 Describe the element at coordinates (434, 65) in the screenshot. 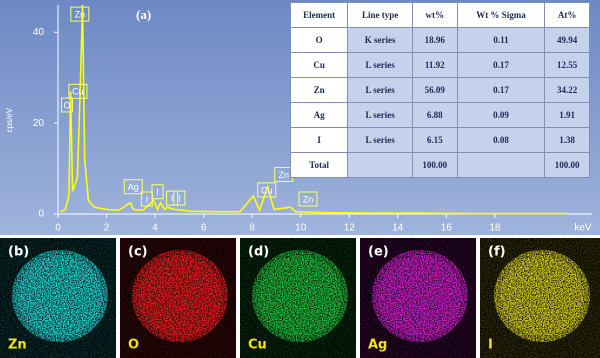

I see `table-cell: 11.92` at that location.